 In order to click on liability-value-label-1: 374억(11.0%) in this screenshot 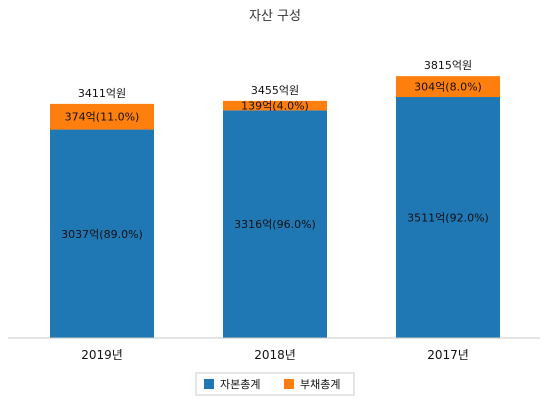, I will do `click(102, 117)`.